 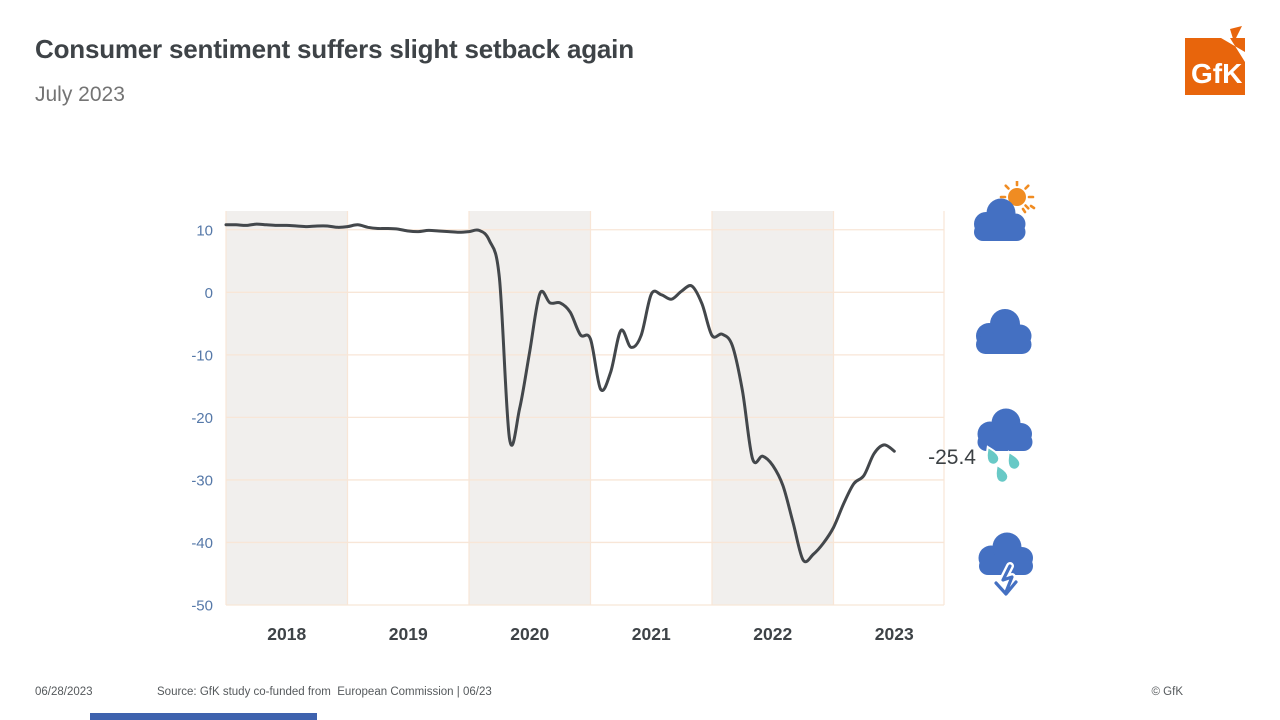 I want to click on logo-flame, so click(x=1236, y=34).